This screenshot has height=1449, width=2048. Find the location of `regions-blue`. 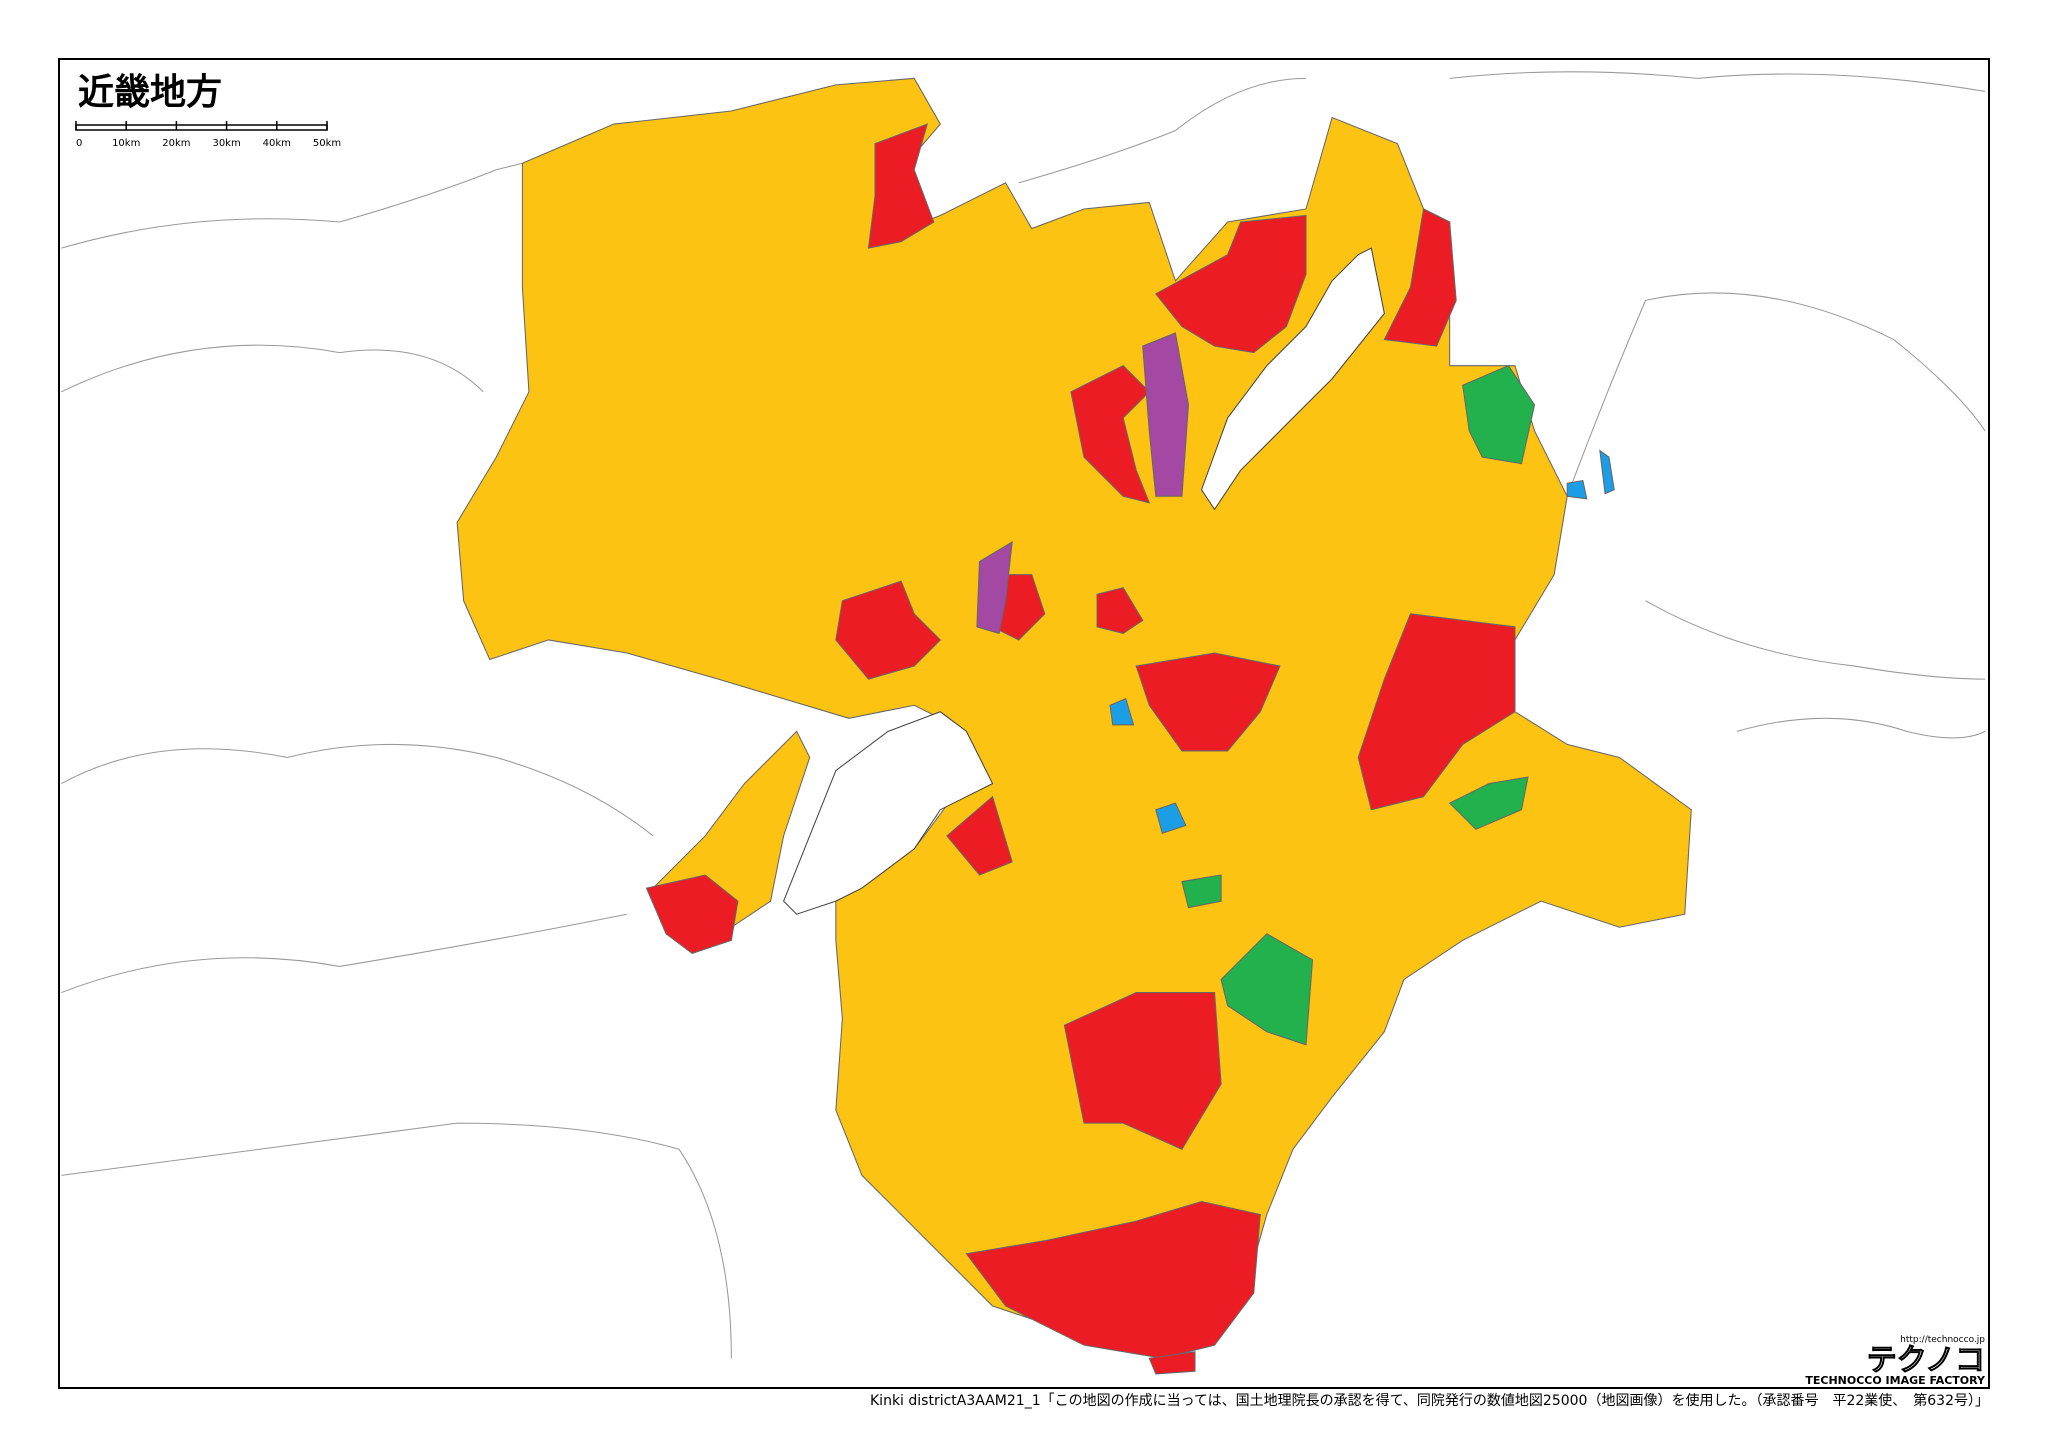

regions-blue is located at coordinates (1362, 641).